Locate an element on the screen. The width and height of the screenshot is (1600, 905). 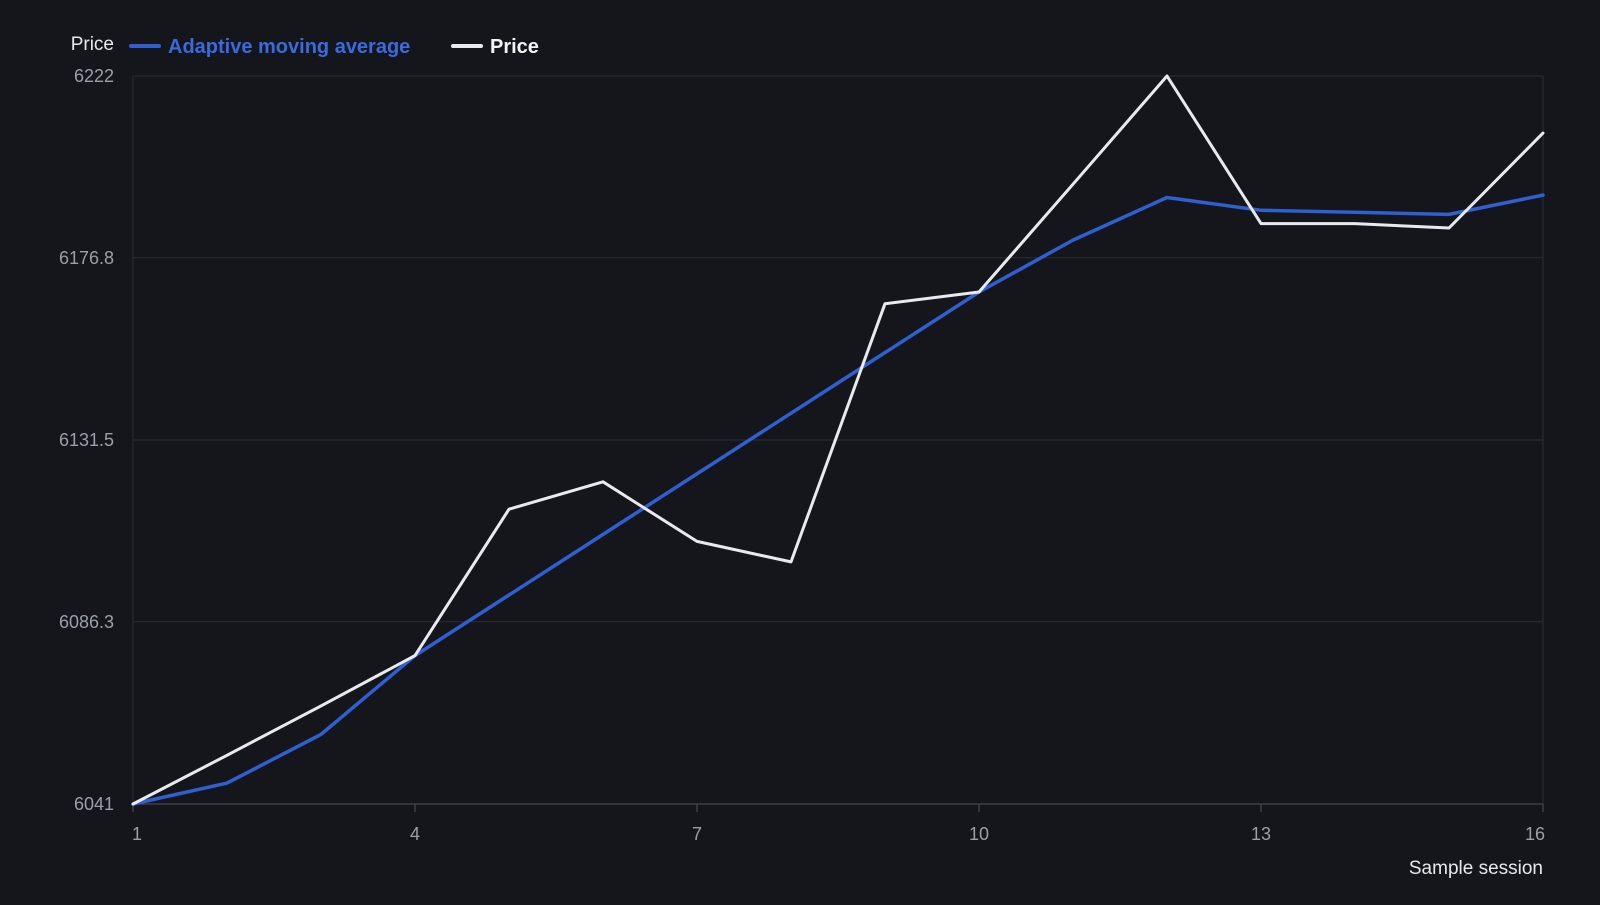
legend-item-price: Price is located at coordinates (495, 47).